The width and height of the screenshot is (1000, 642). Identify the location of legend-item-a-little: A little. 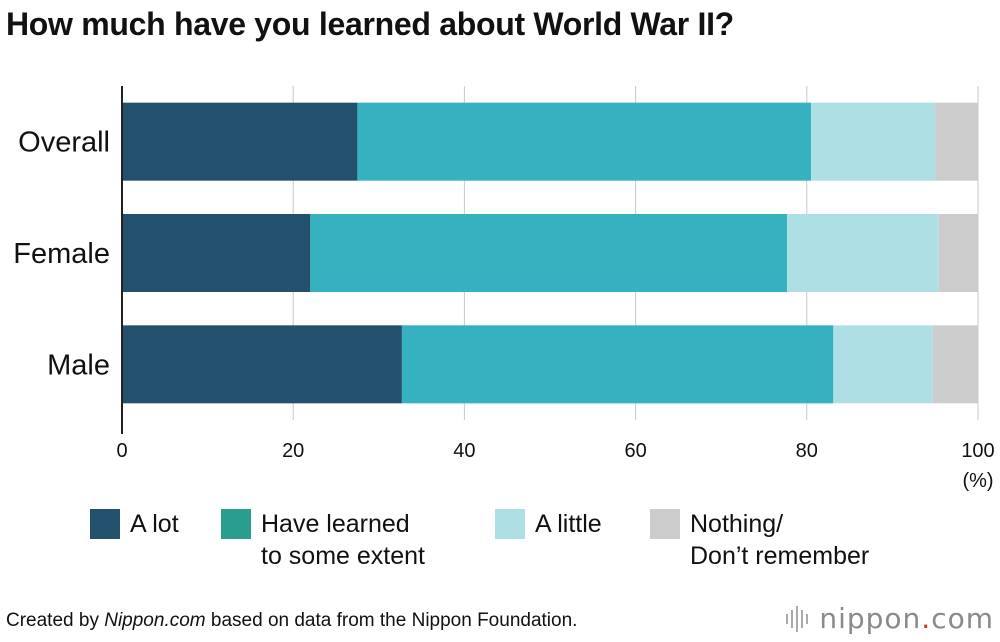
(548, 524).